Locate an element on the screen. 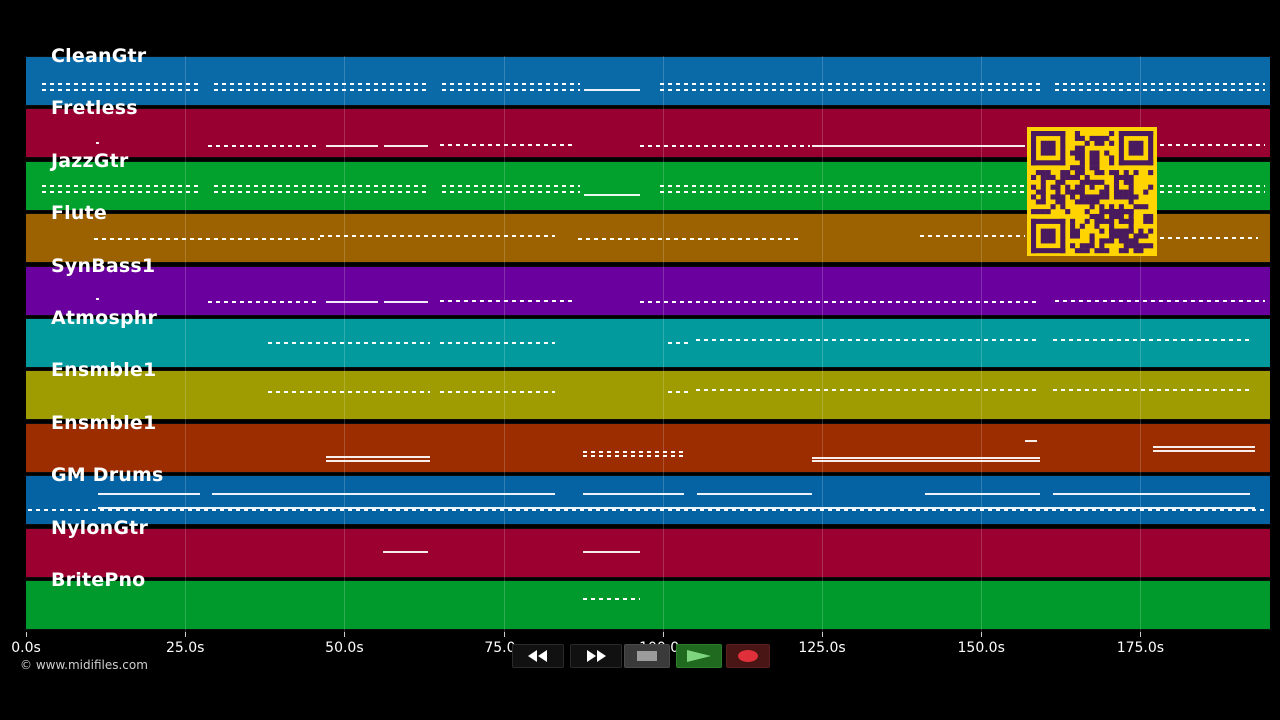 This screenshot has width=1280, height=720. track-label: JazzGtr is located at coordinates (90, 160).